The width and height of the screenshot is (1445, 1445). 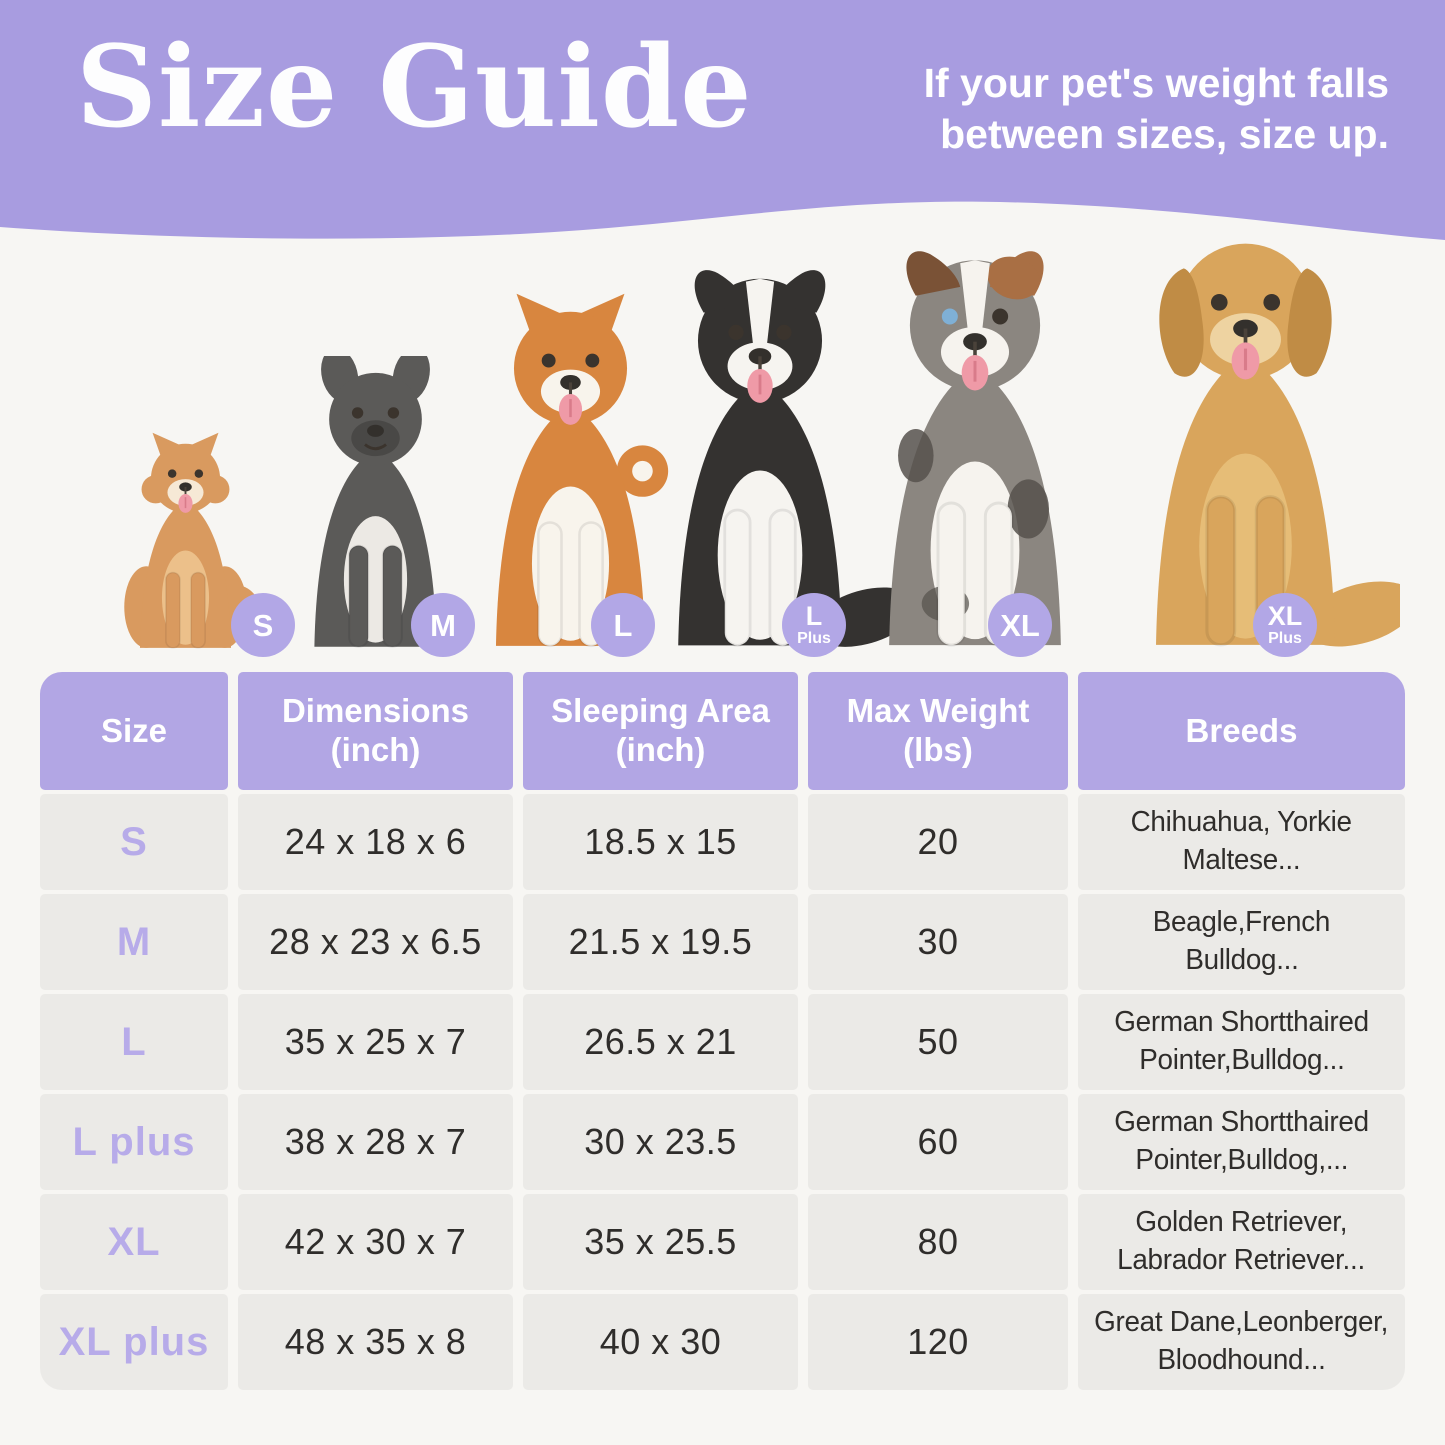 I want to click on column-header-dimensions: Dimensions (inch), so click(x=375, y=731).